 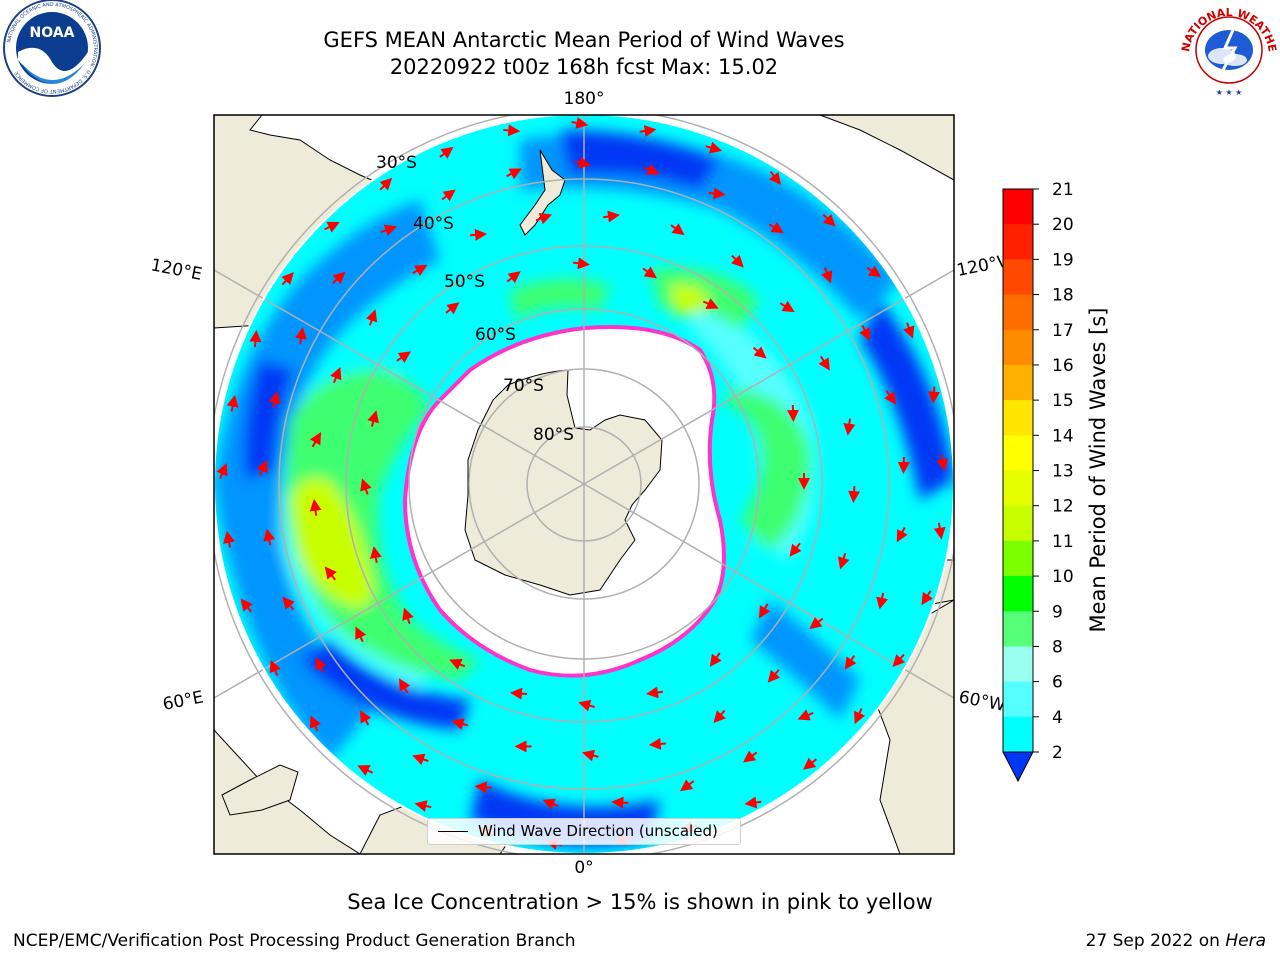 I want to click on map-legend: Wind Wave Direction (unscaled), so click(x=584, y=831).